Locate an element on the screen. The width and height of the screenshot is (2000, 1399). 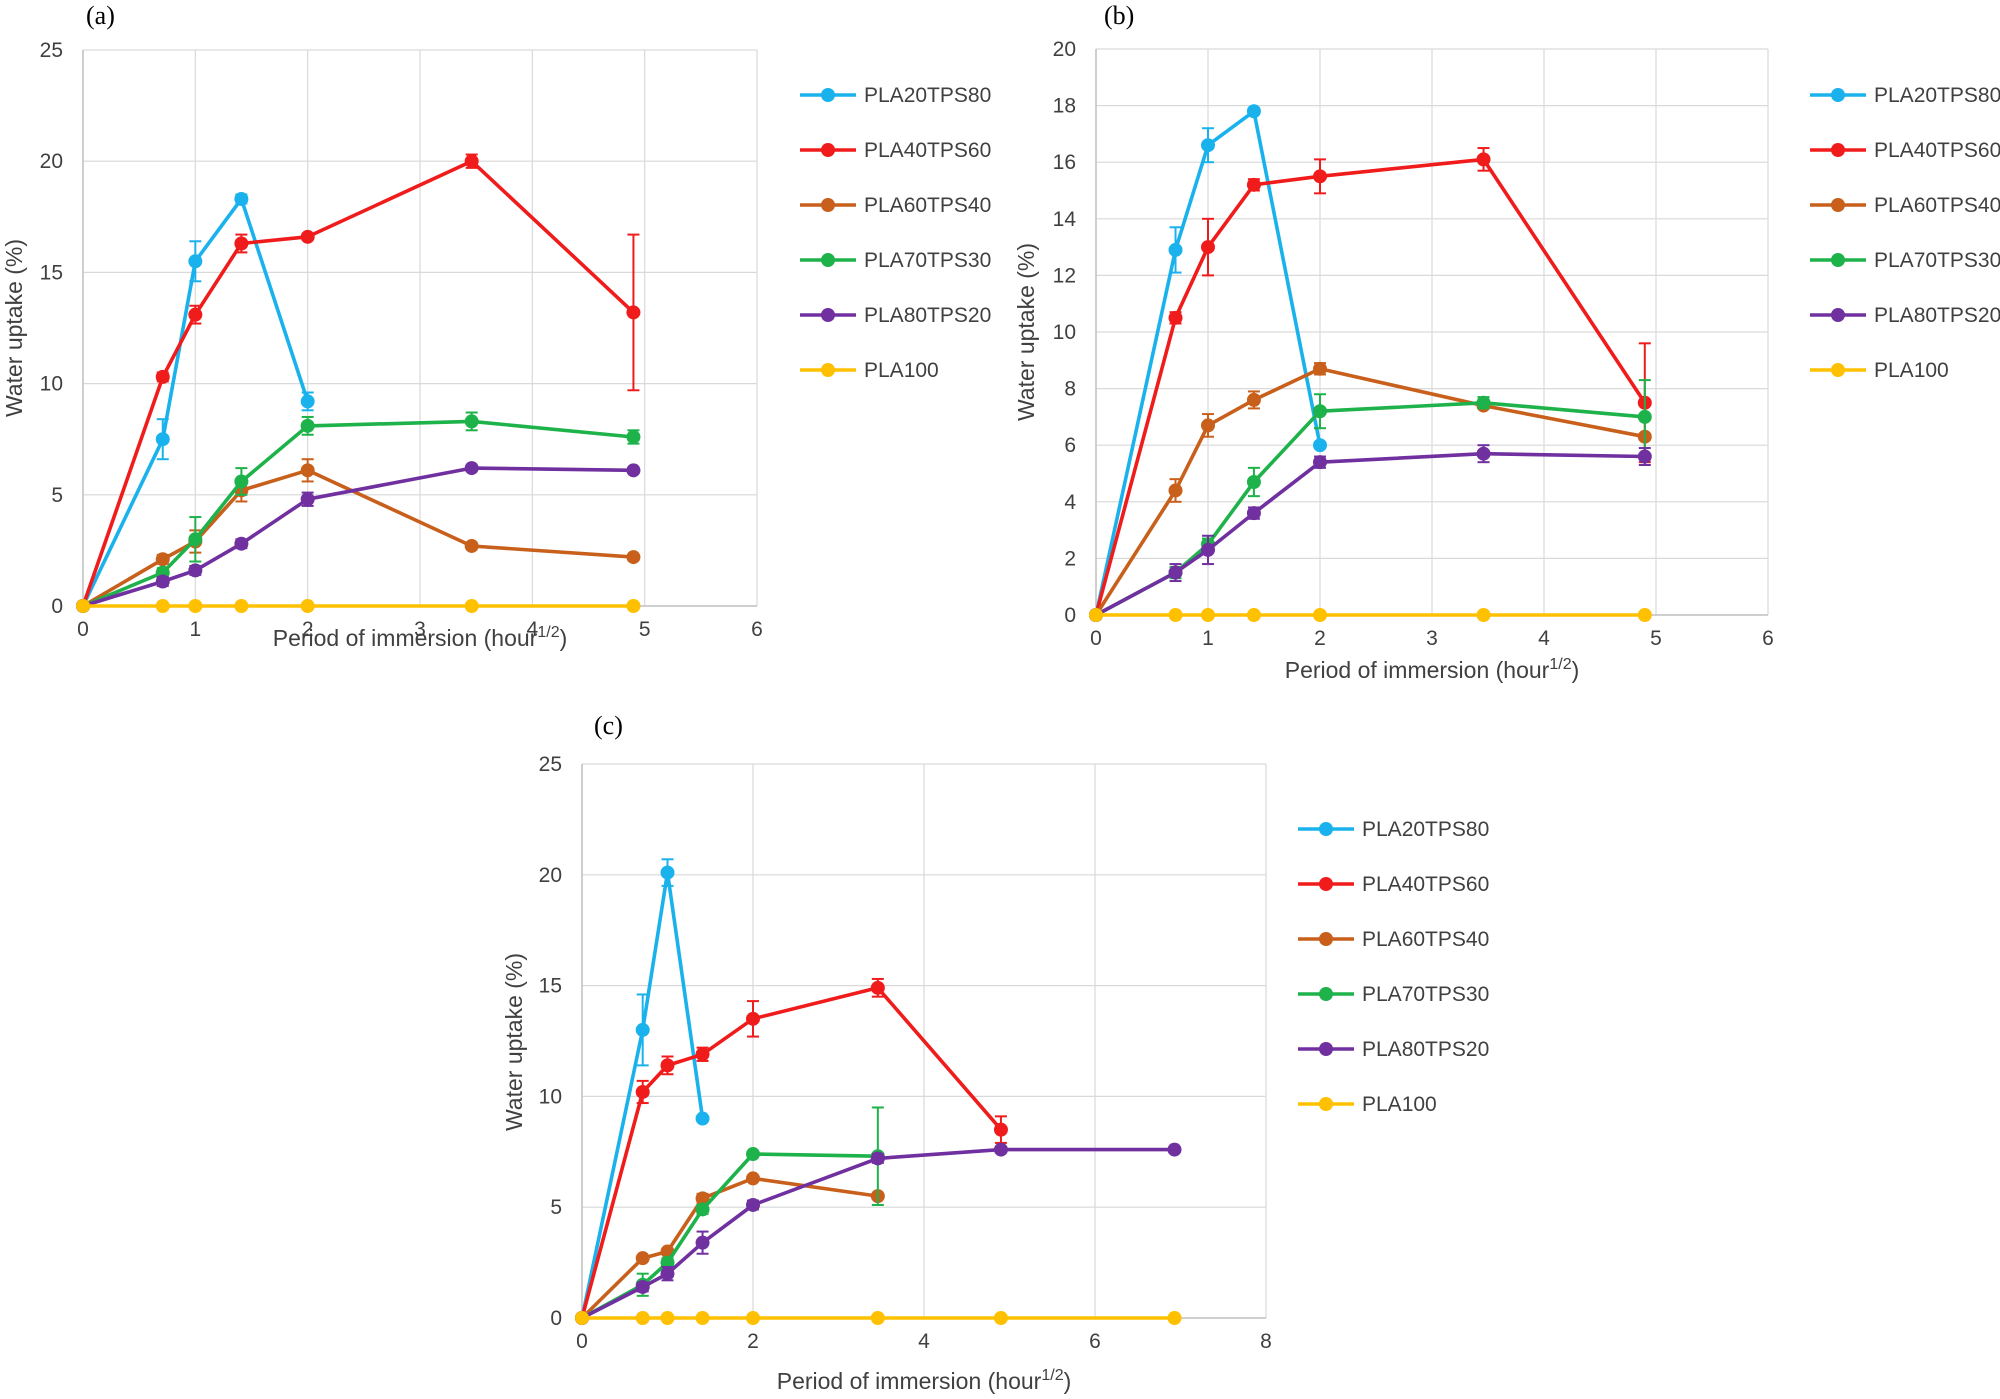
y-tick-label: 0 is located at coordinates (556, 1318).